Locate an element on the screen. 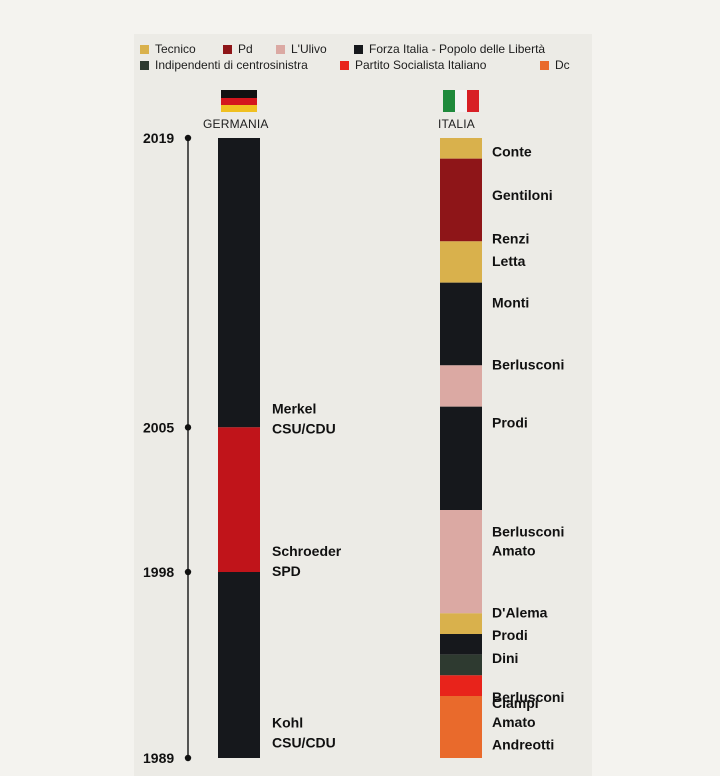 This screenshot has width=720, height=776. legend-label: Dc is located at coordinates (562, 65).